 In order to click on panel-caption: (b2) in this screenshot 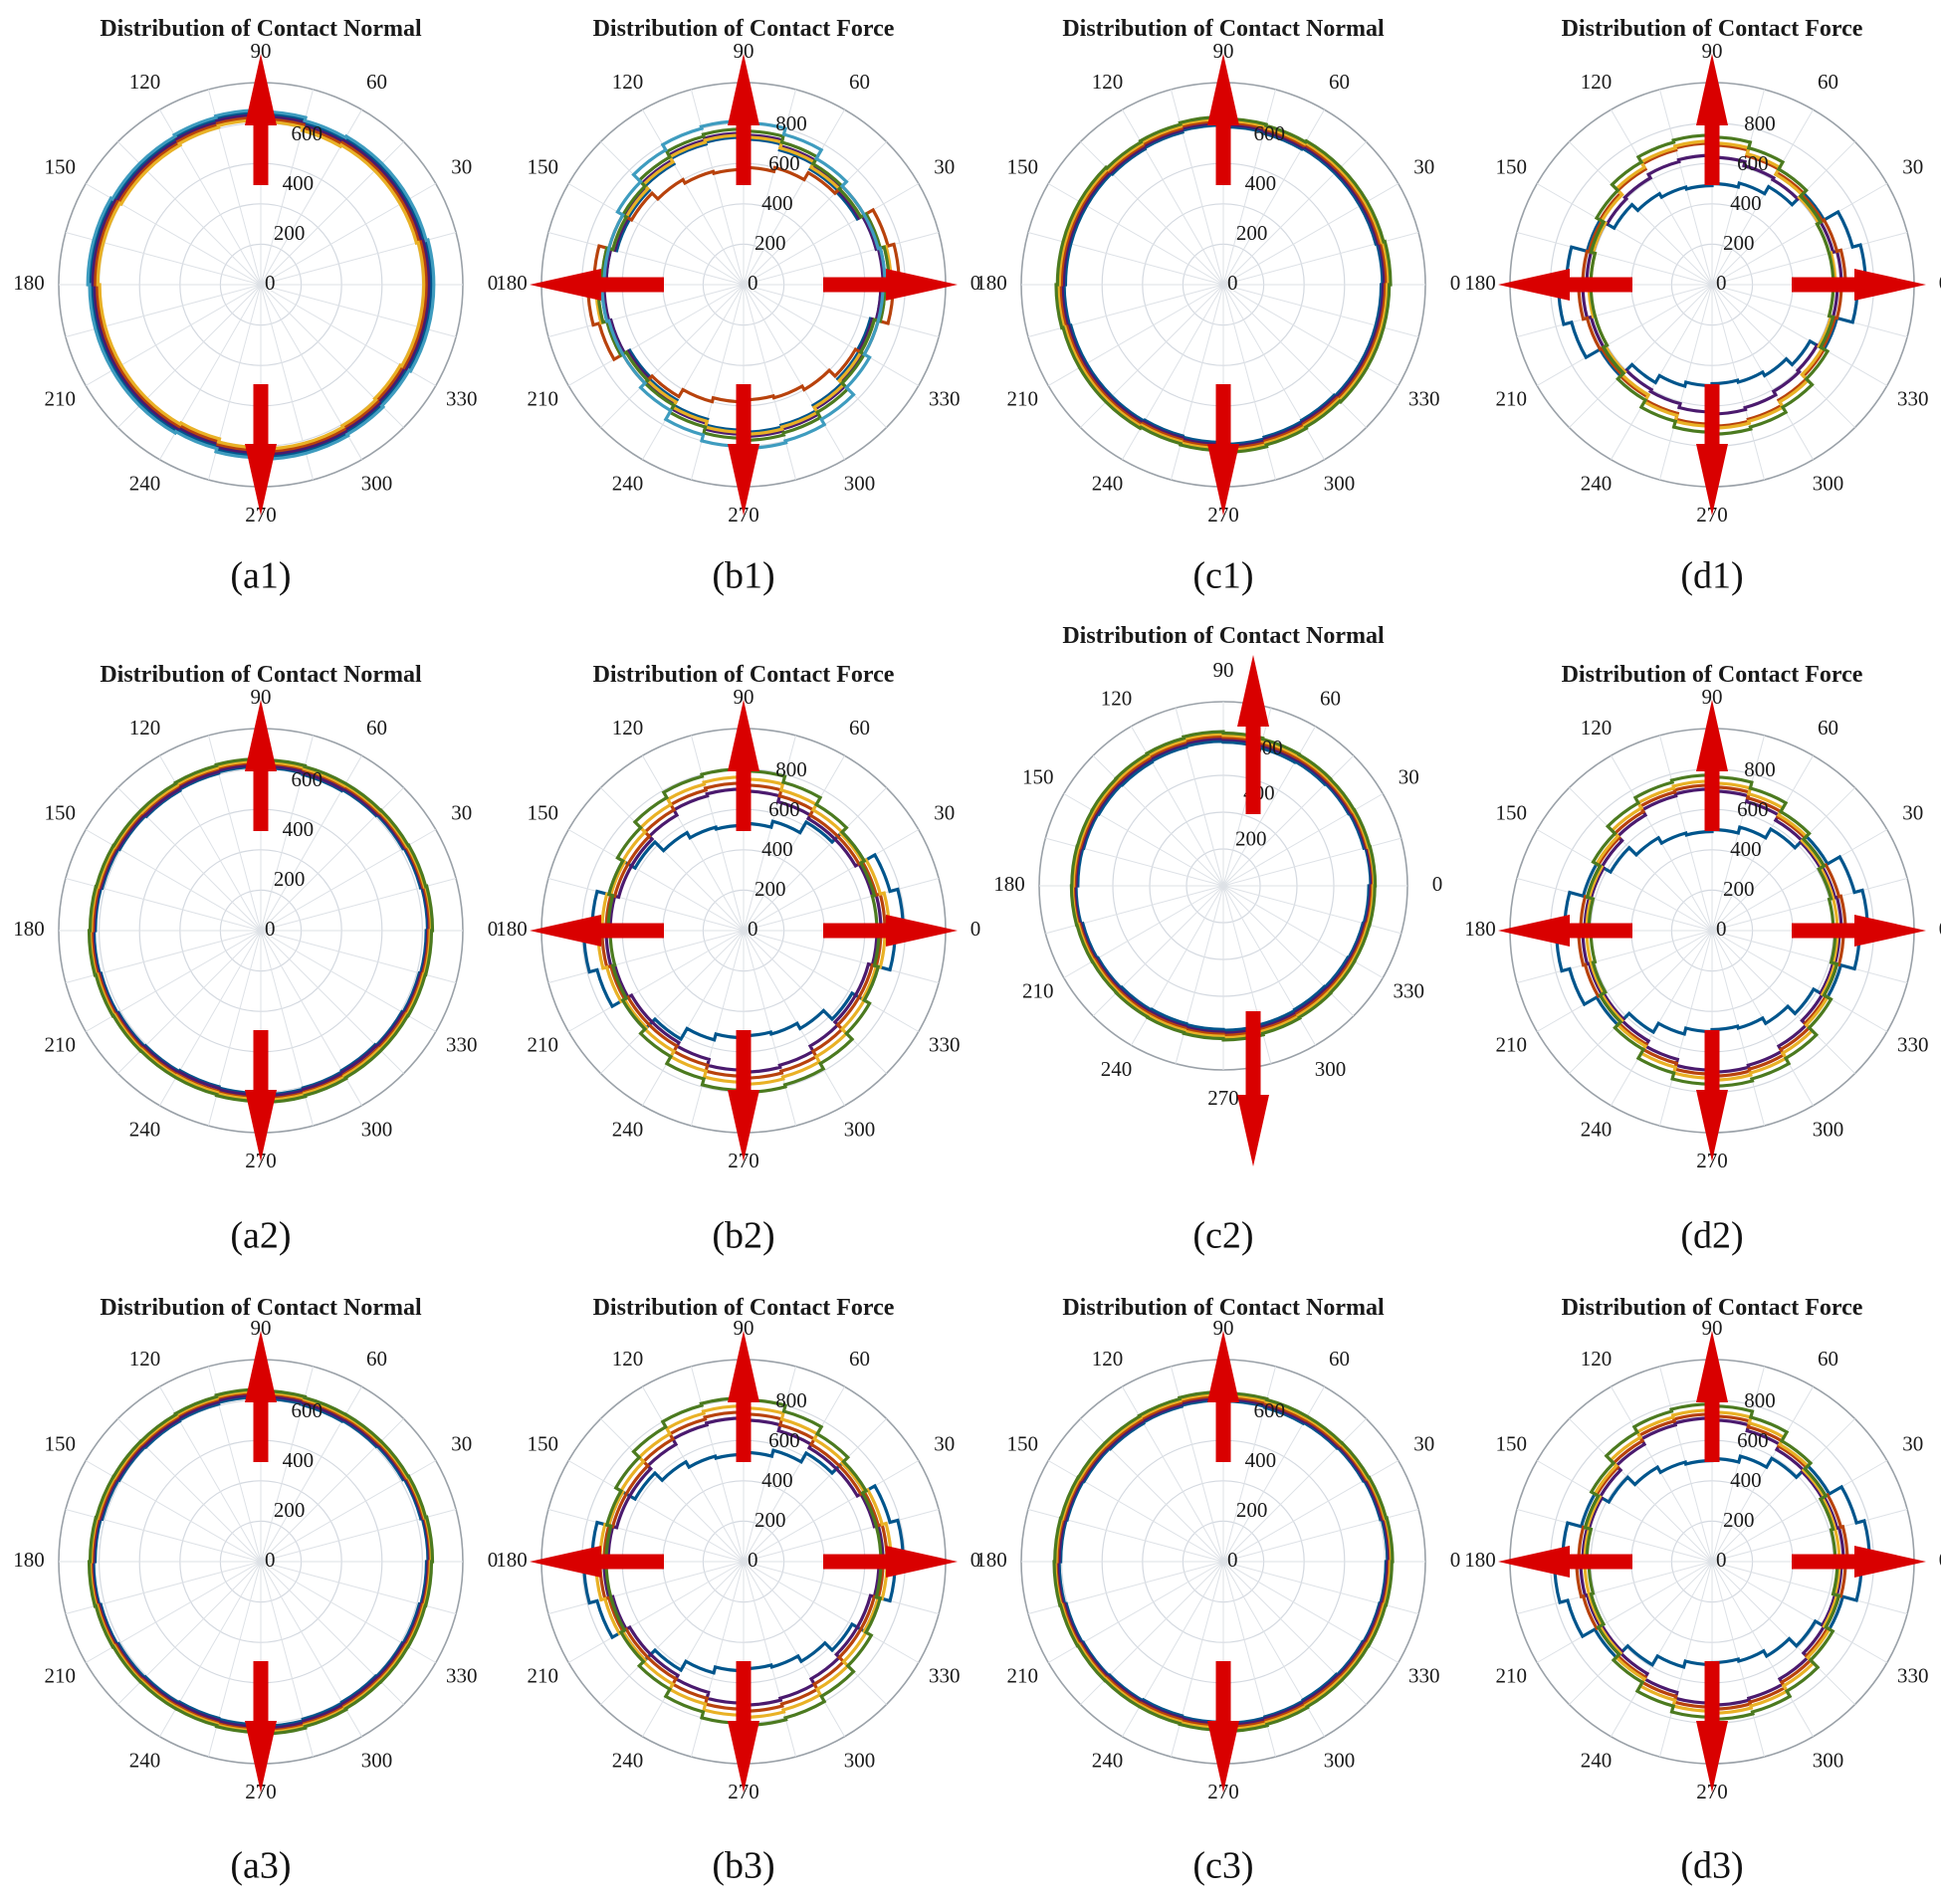, I will do `click(743, 1236)`.